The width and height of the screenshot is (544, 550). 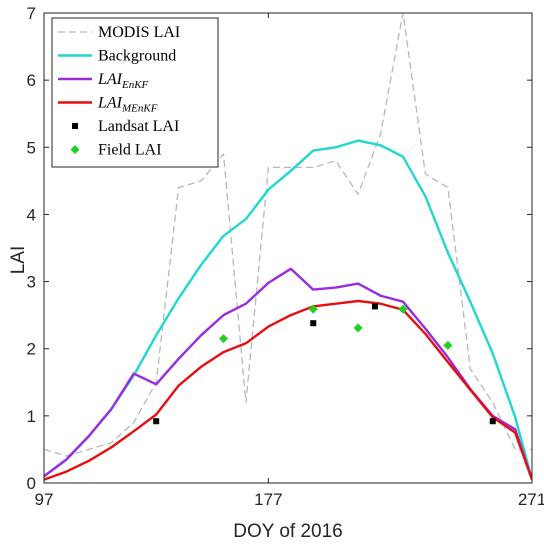 I want to click on legend-label-field: Field LAI, so click(x=130, y=150).